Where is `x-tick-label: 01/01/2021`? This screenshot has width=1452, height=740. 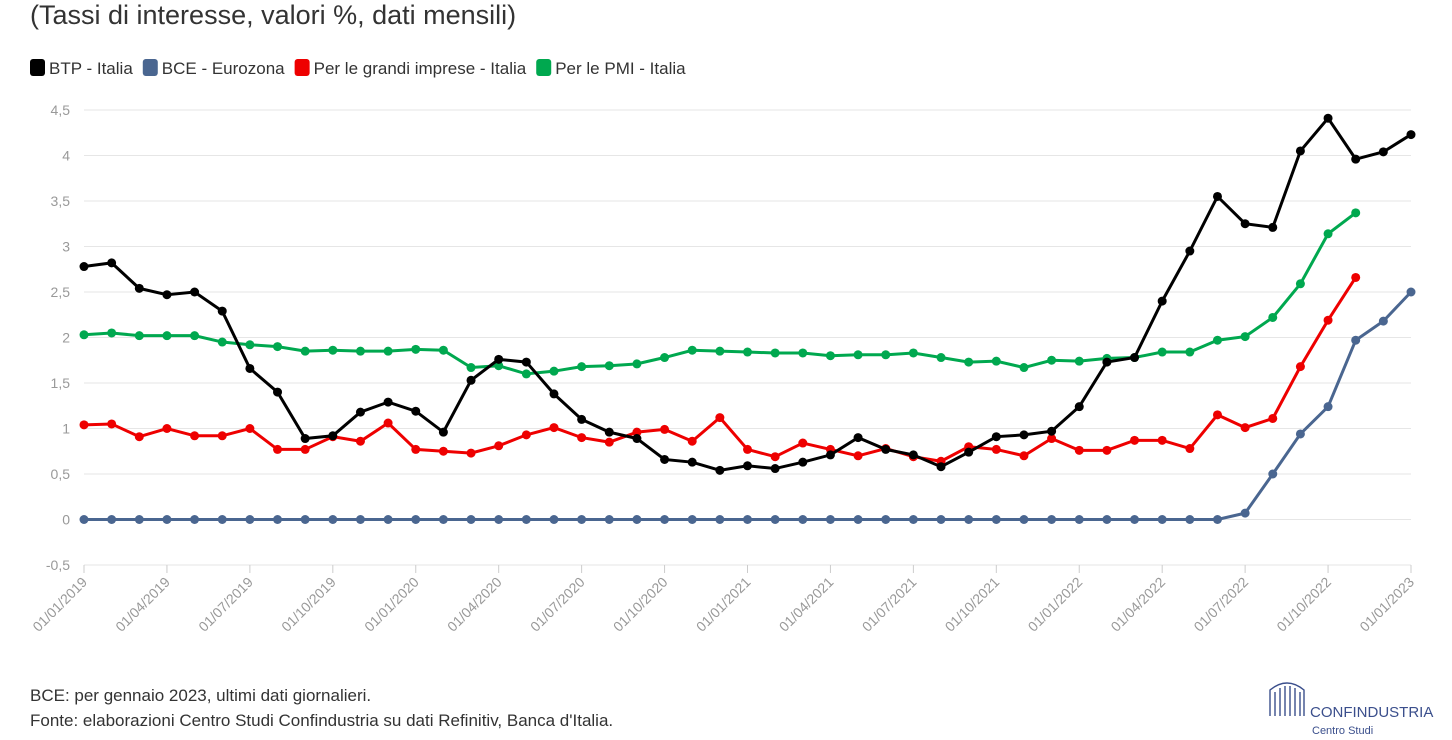
x-tick-label: 01/01/2021 is located at coordinates (723, 604).